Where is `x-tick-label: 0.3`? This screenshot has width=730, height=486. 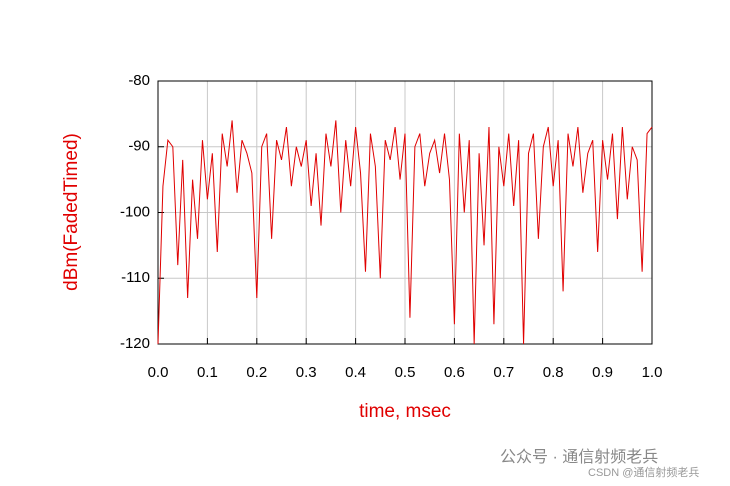
x-tick-label: 0.3 is located at coordinates (306, 372).